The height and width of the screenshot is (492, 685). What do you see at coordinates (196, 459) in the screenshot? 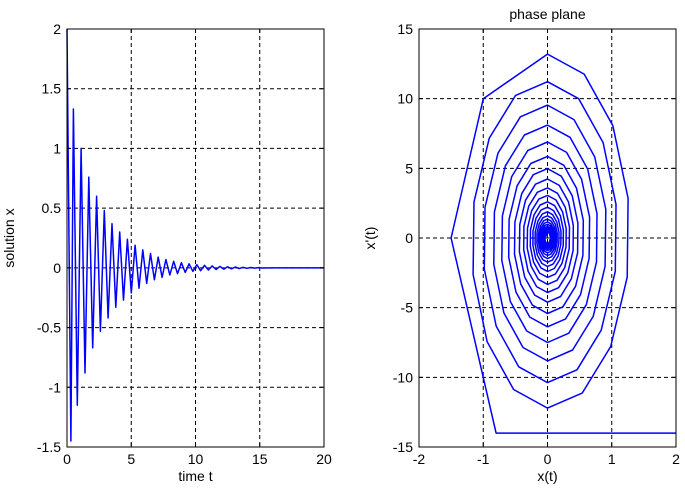
I see `time-series-x-tick-label: 10` at bounding box center [196, 459].